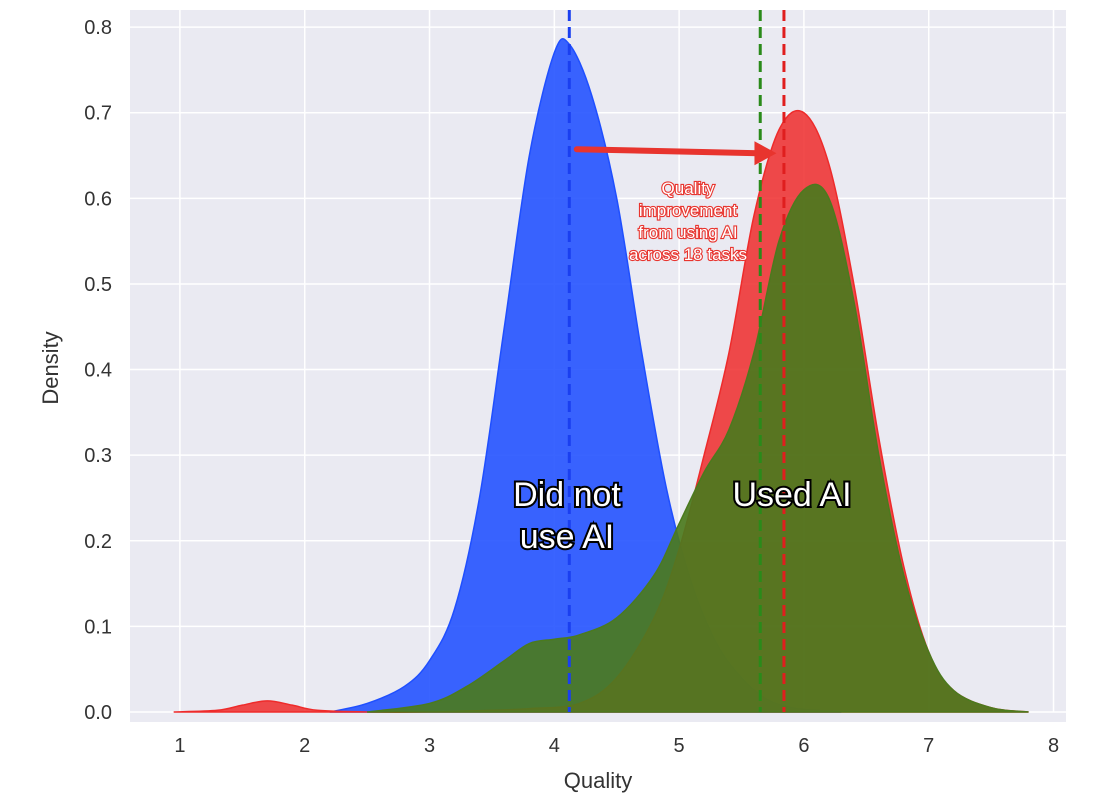  I want to click on improvement-label: Quality, so click(688, 188).